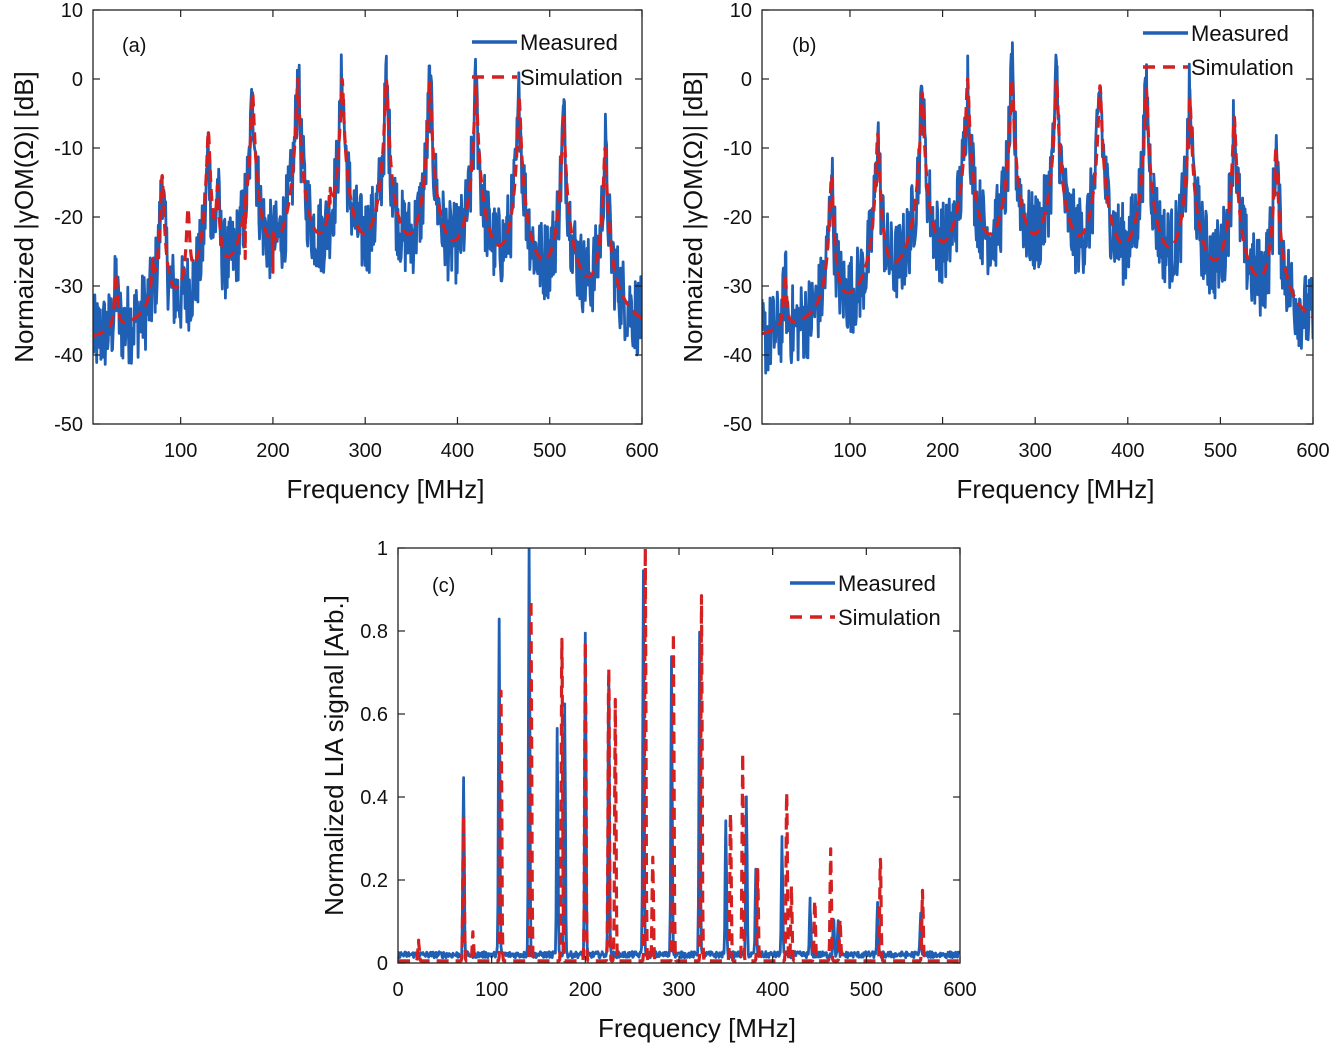 Image resolution: width=1333 pixels, height=1054 pixels. I want to click on x-tick-label: 0, so click(397, 990).